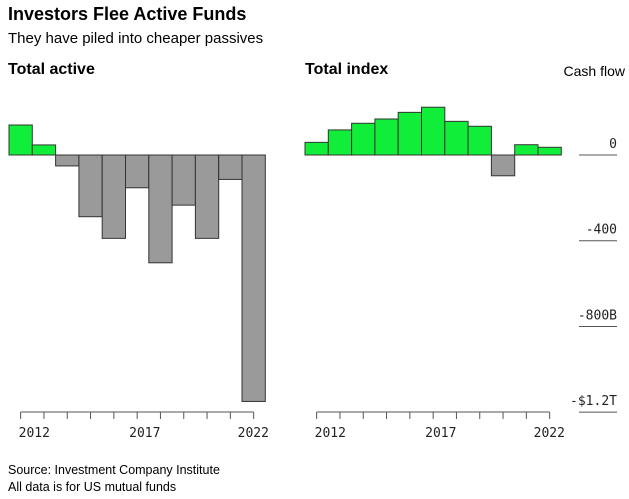 The width and height of the screenshot is (629, 499). What do you see at coordinates (136, 38) in the screenshot?
I see `chart-subtitle: They have piled into cheaper passives` at bounding box center [136, 38].